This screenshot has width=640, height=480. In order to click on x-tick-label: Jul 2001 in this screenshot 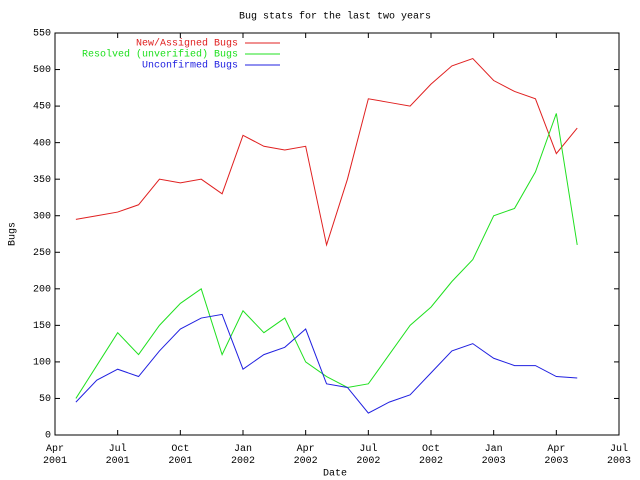, I will do `click(118, 455)`.